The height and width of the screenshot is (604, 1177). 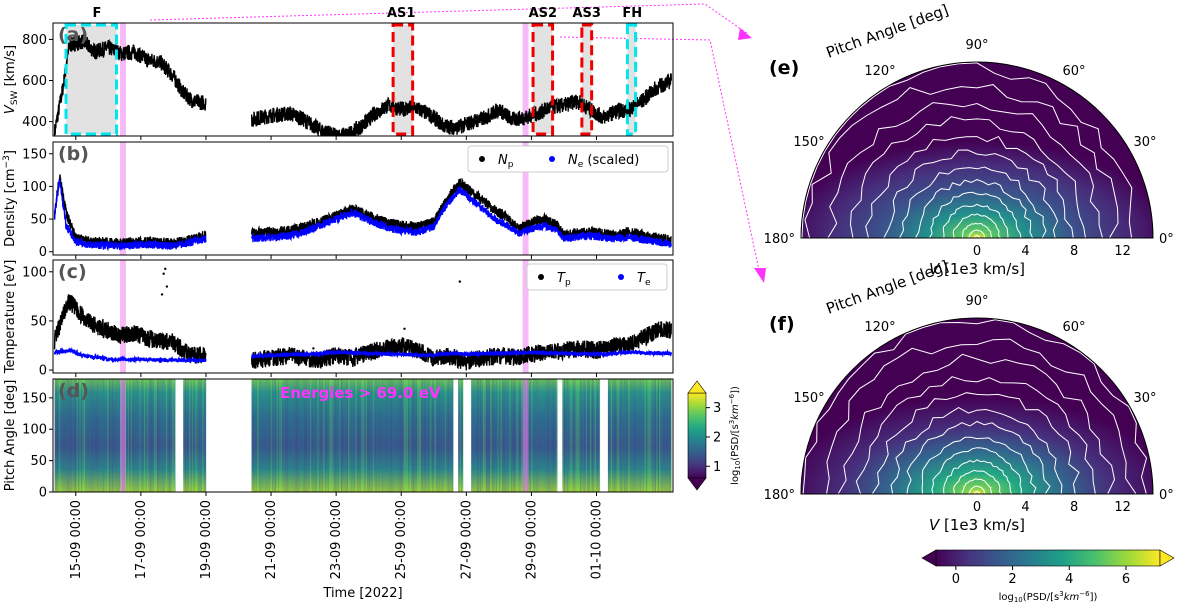 What do you see at coordinates (34, 81) in the screenshot?
I see `panel-a-ytick-label-600: 600` at bounding box center [34, 81].